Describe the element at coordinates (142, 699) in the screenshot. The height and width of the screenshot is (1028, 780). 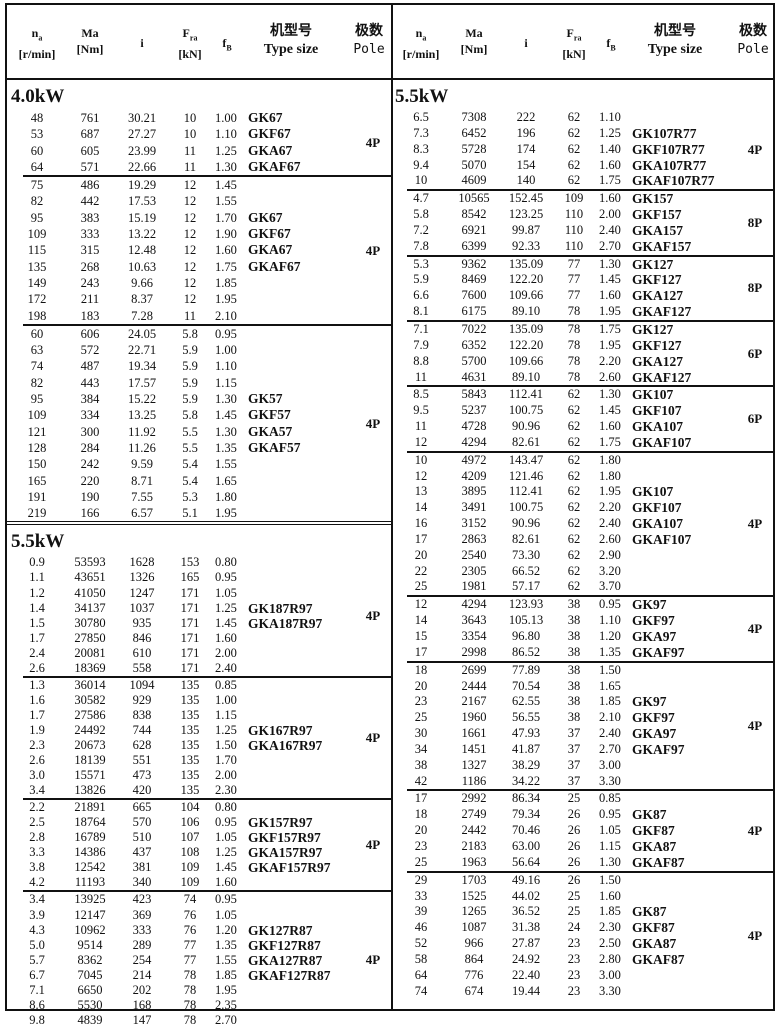
I see `cell-ratio: 929` at that location.